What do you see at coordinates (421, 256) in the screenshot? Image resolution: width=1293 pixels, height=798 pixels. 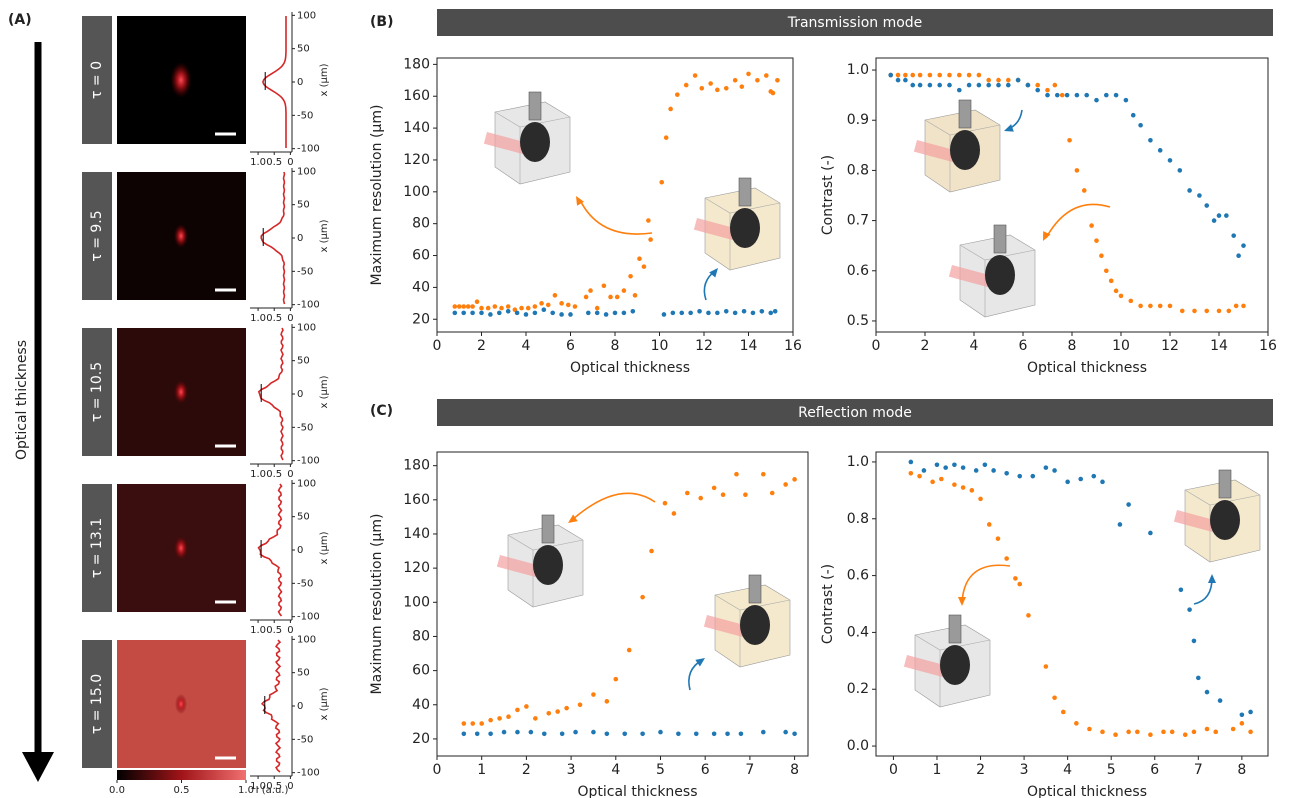 I see `y-tick-label: 60` at bounding box center [421, 256].